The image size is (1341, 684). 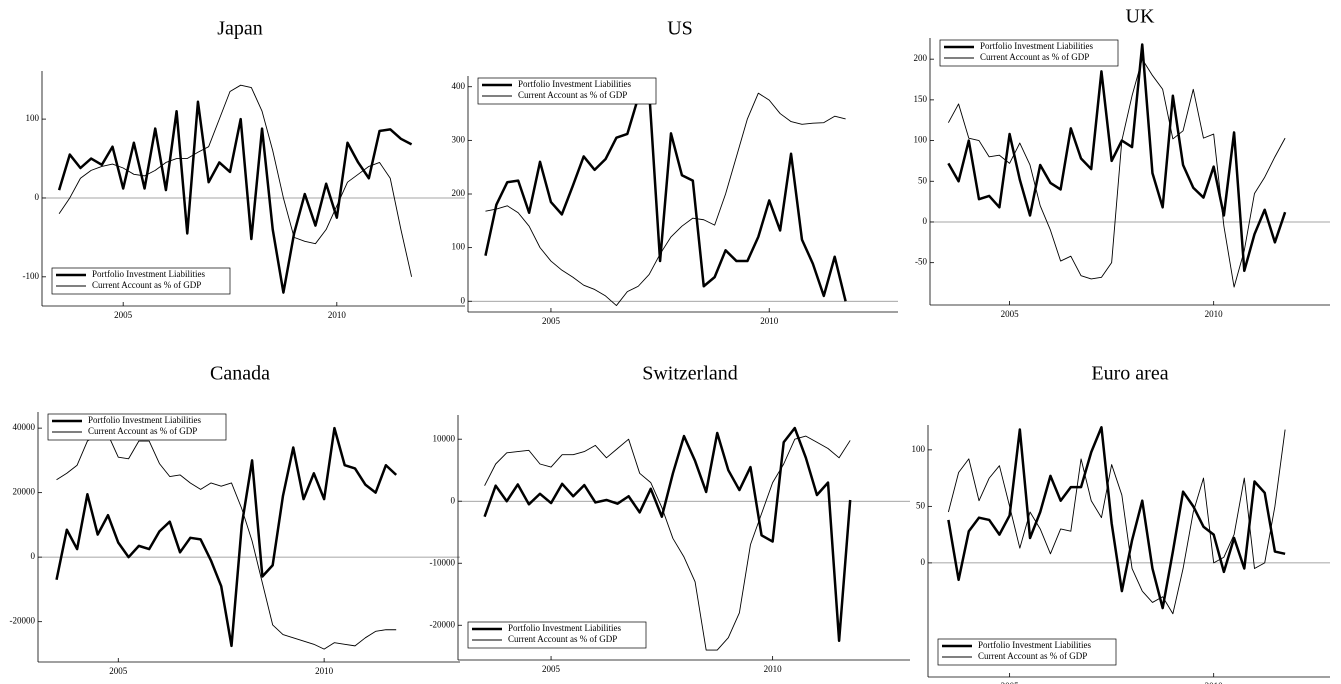 I want to click on panel-title: UK, so click(x=1140, y=17).